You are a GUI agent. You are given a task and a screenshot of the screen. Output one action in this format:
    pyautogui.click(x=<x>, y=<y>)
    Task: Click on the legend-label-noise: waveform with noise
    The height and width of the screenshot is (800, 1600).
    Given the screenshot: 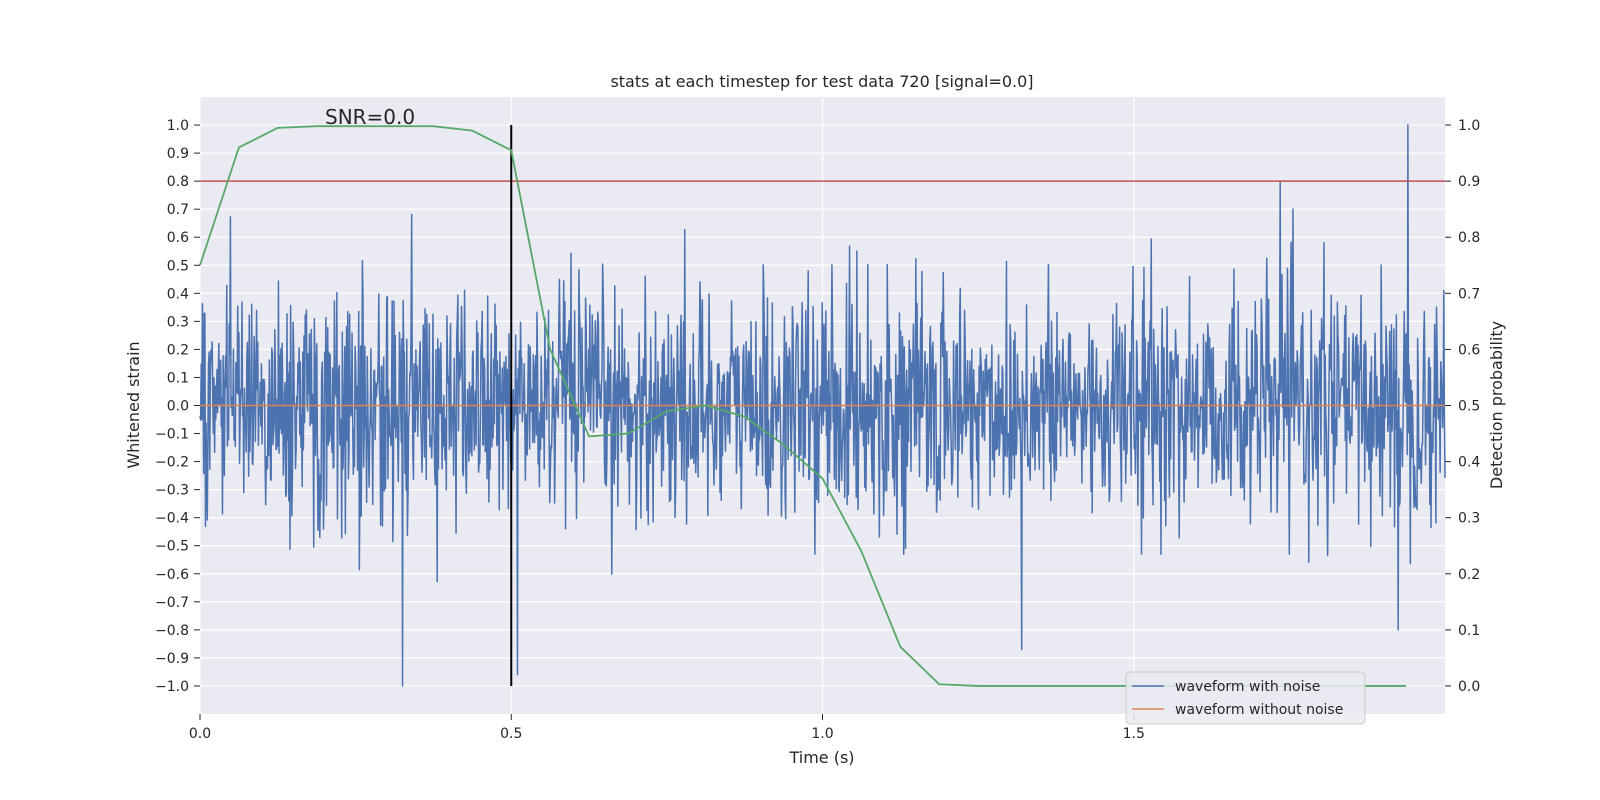 What is the action you would take?
    pyautogui.click(x=1247, y=687)
    